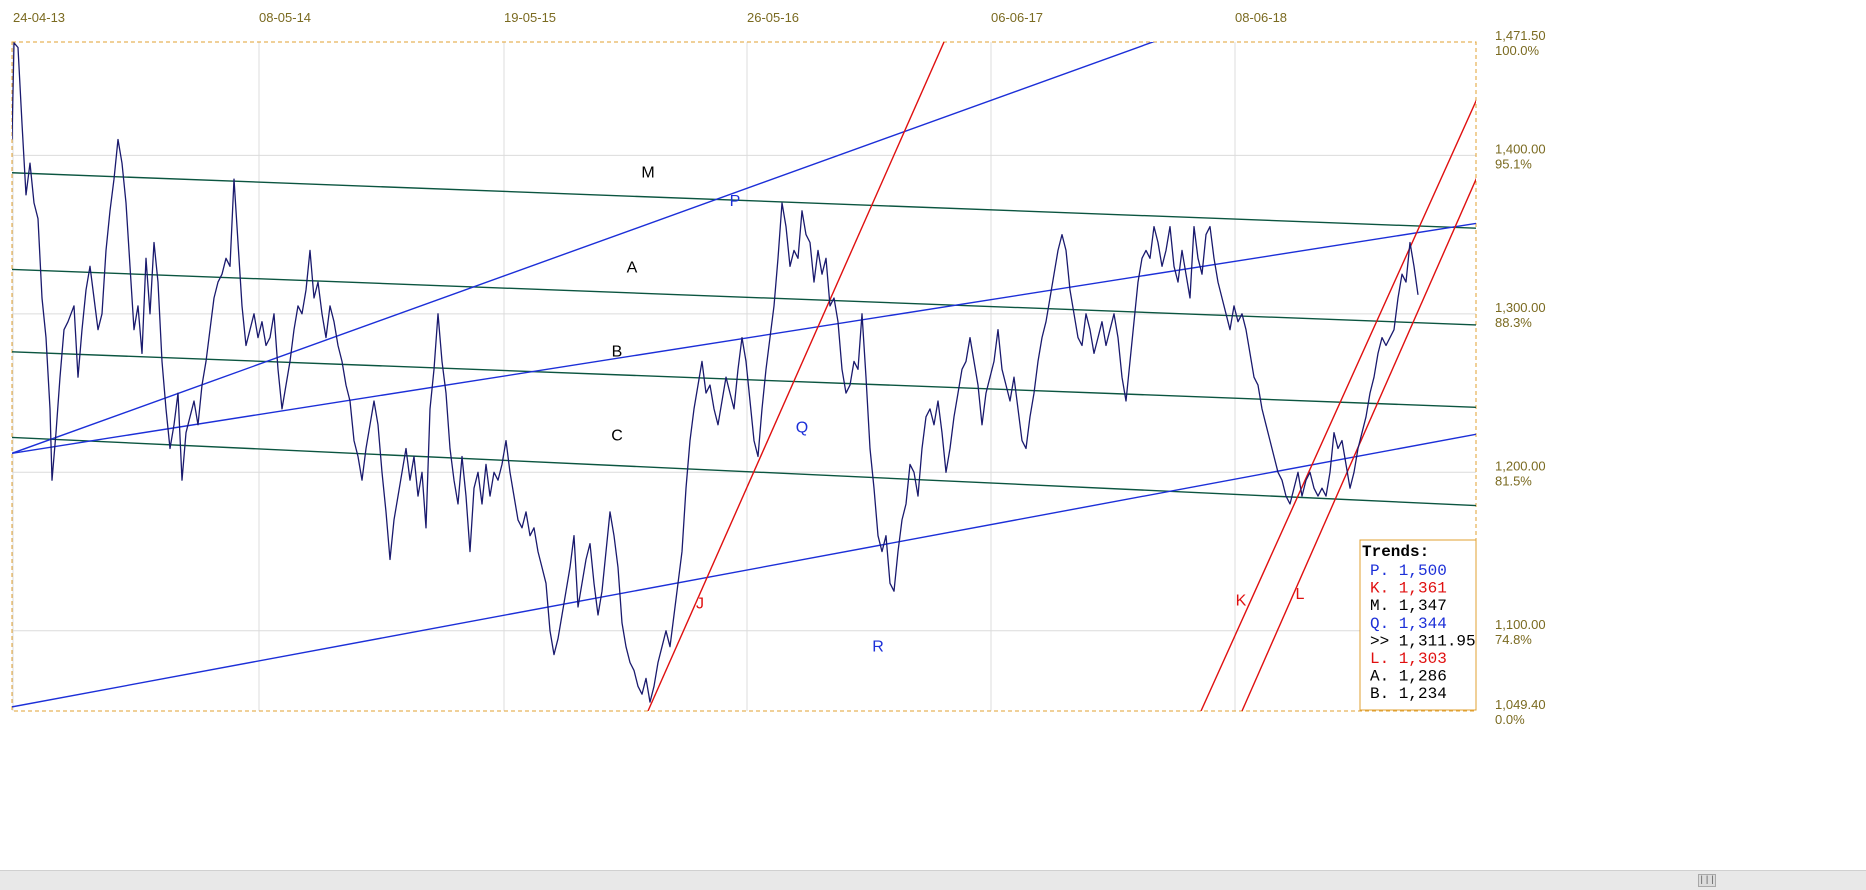  Describe the element at coordinates (1408, 659) in the screenshot. I see `legend-row: L. 1,303` at that location.